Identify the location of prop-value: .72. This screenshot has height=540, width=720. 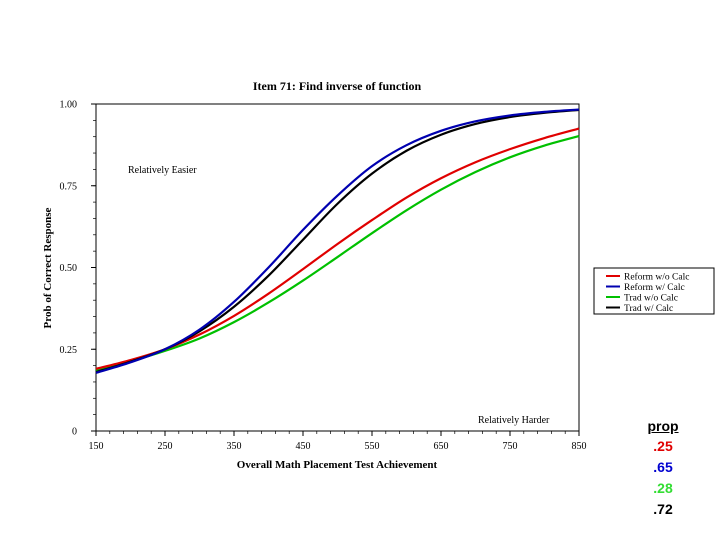
(663, 509).